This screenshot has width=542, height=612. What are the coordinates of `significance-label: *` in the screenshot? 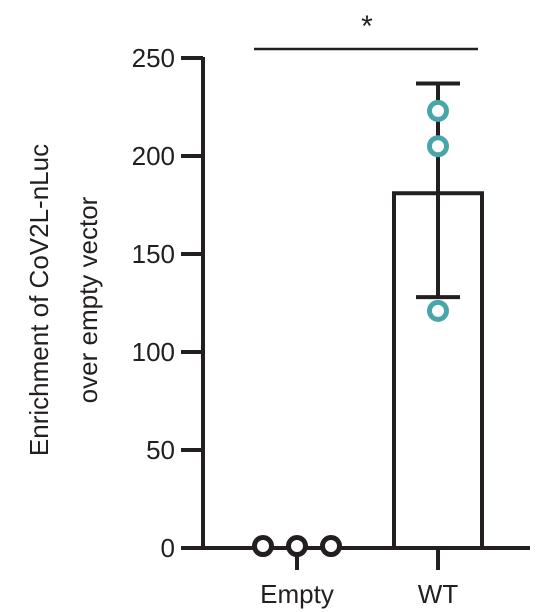 It's located at (367, 26).